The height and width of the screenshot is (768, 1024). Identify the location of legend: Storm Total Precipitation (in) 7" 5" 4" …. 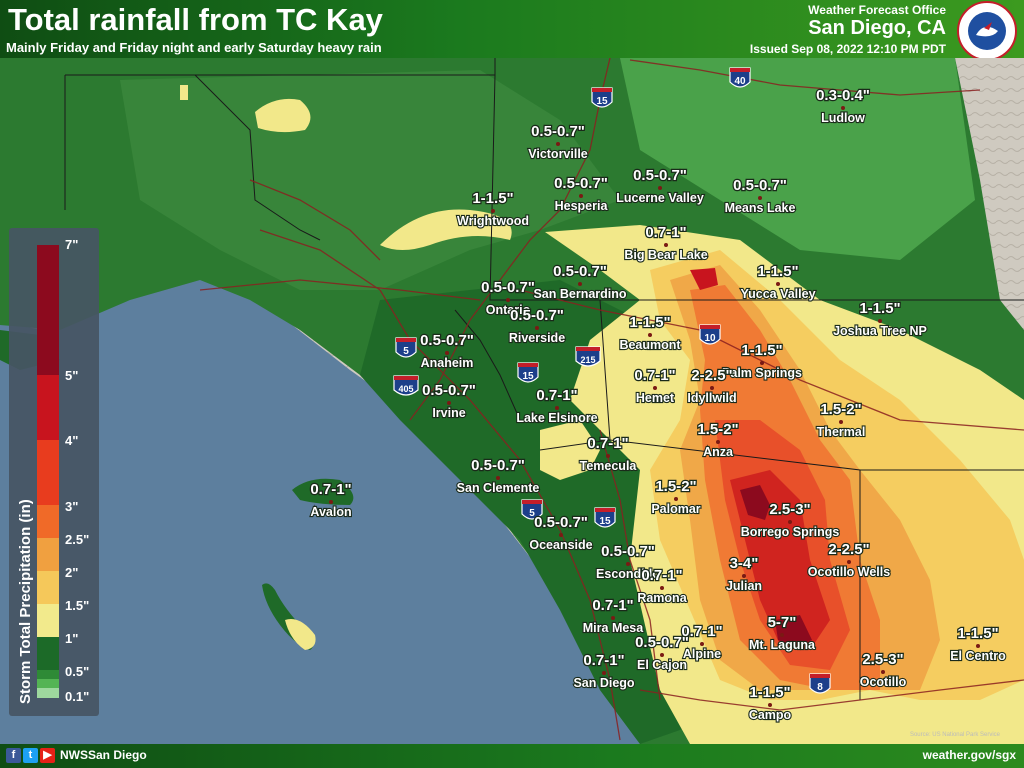
(54, 472).